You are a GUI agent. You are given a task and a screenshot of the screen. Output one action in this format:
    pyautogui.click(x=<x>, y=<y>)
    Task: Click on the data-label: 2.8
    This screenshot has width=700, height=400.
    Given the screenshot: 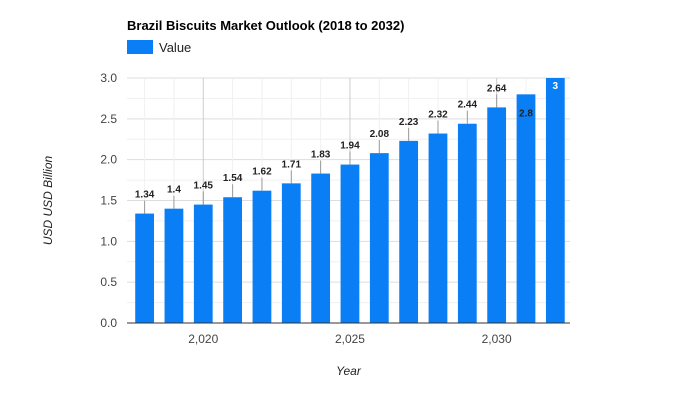 What is the action you would take?
    pyautogui.click(x=526, y=113)
    